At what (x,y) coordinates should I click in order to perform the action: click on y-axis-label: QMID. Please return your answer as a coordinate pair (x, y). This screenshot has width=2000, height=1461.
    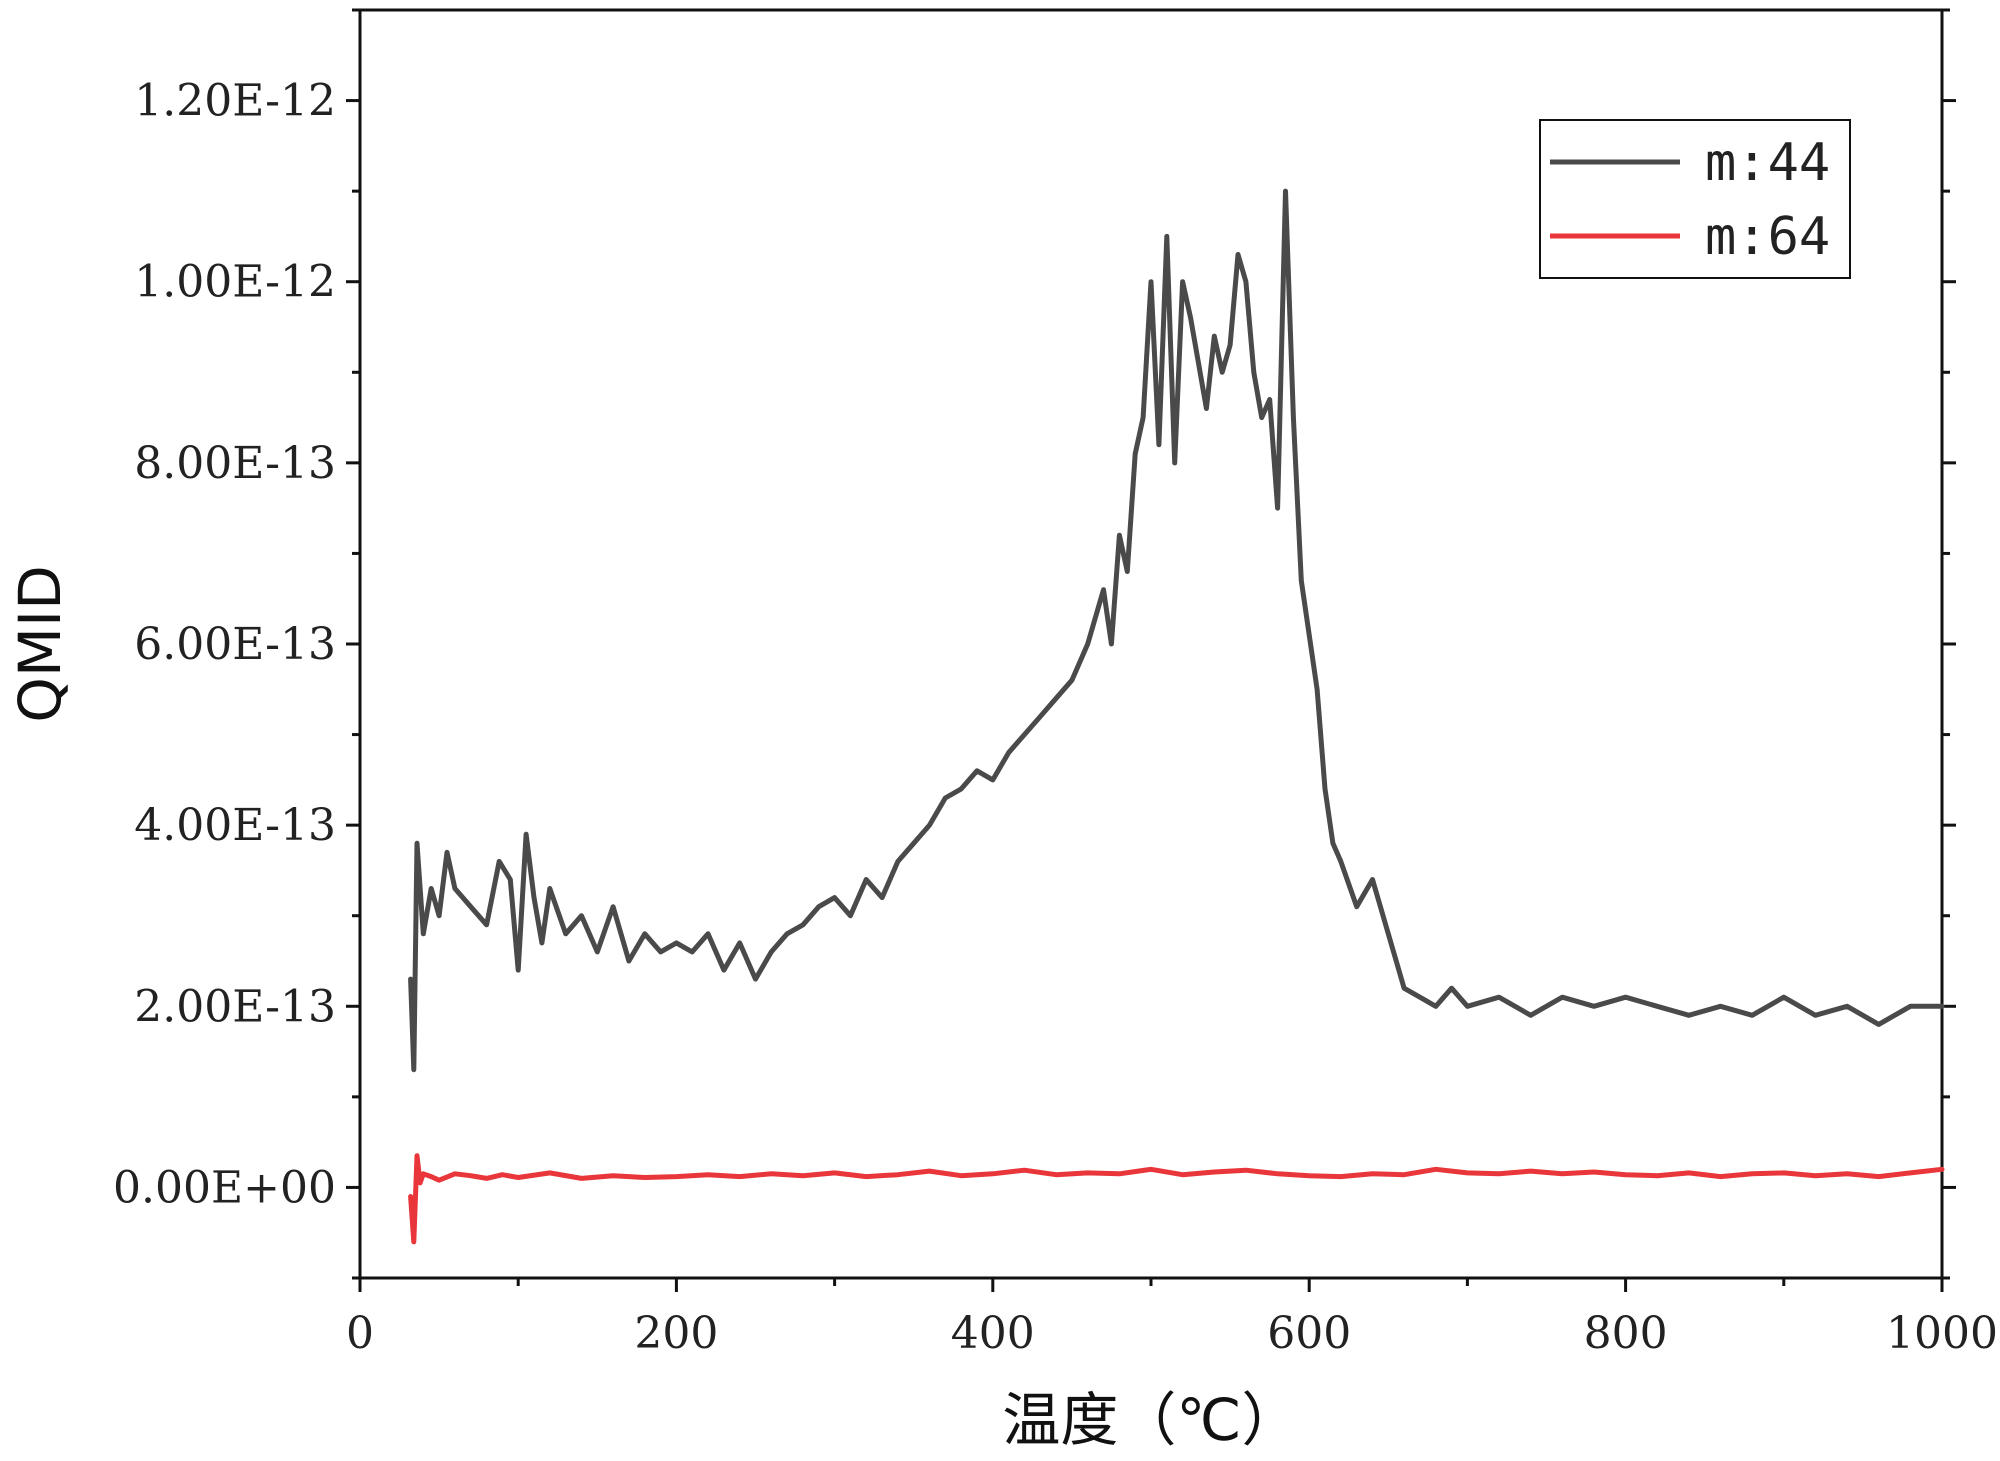
    Looking at the image, I should click on (40, 643).